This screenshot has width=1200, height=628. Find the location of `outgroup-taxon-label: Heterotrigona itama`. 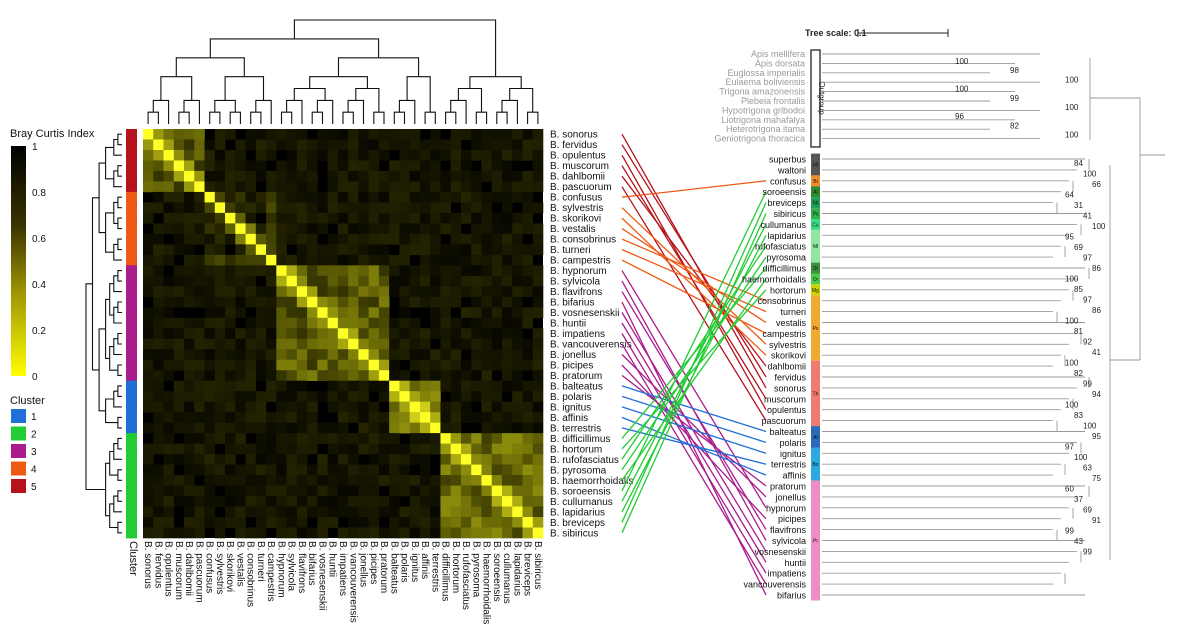

outgroup-taxon-label: Heterotrigona itama is located at coordinates (765, 129).